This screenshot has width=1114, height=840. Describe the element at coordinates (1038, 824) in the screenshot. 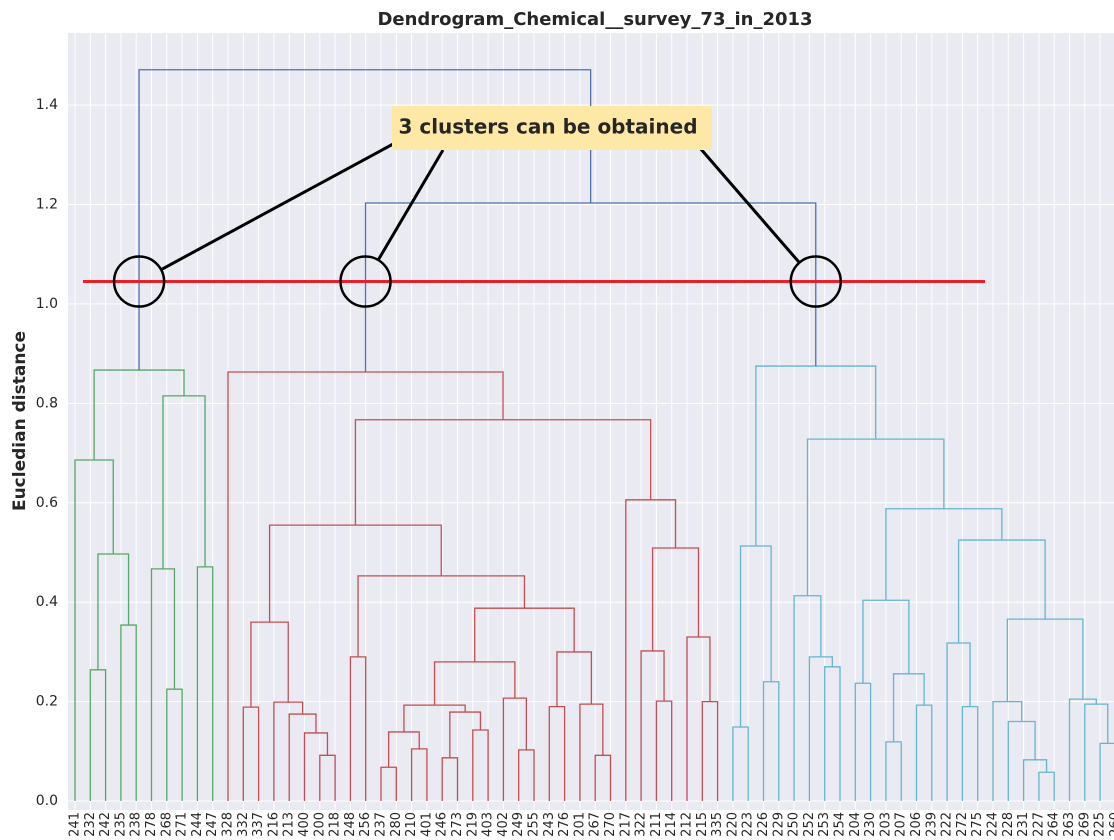

I see `x-tick-label: 227` at that location.